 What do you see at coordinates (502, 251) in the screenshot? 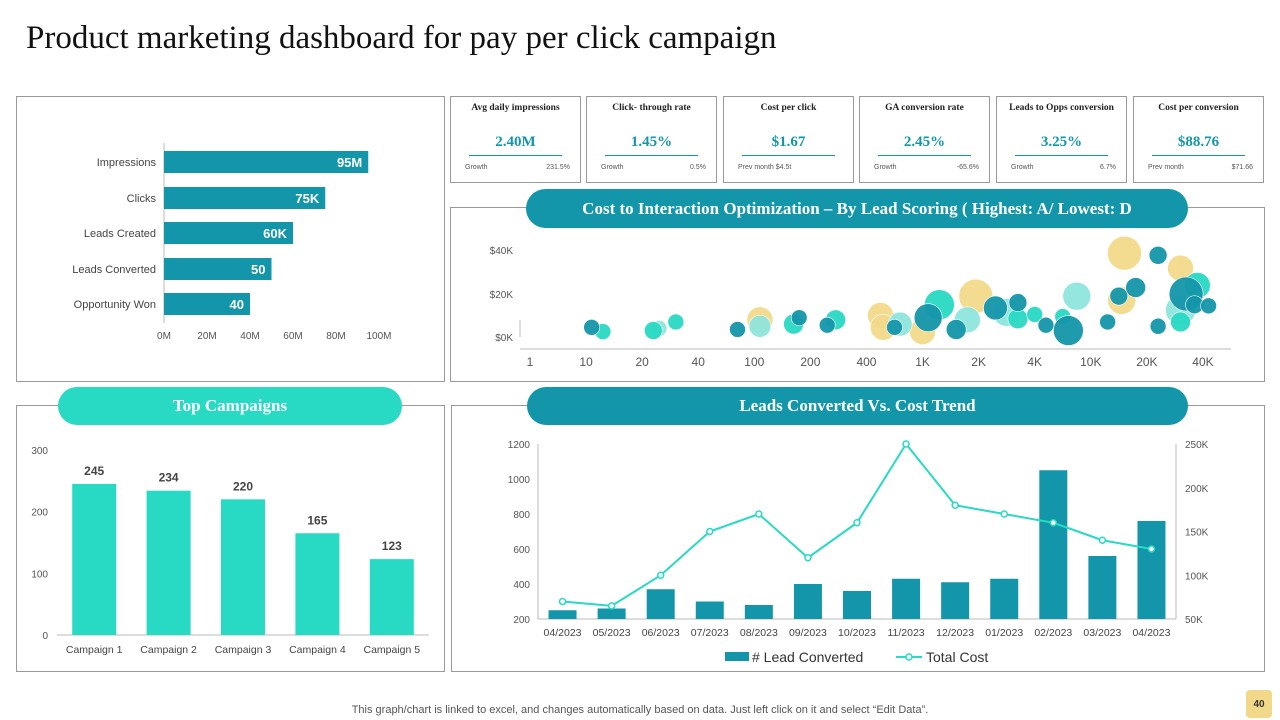
I see `bubble-y-tick: $40K` at bounding box center [502, 251].